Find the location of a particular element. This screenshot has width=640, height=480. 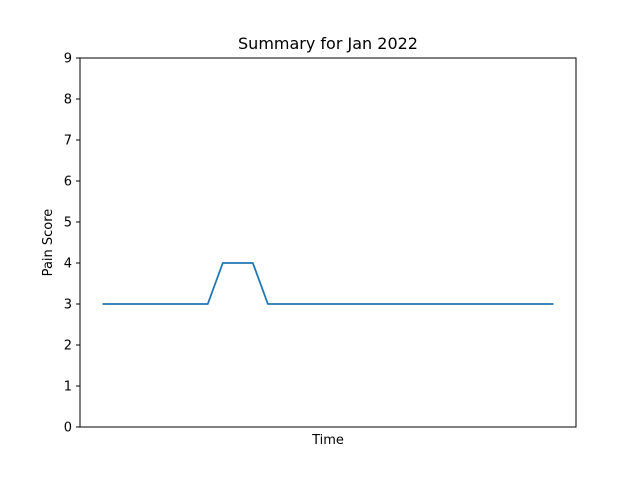

y-tick-label: 7 is located at coordinates (68, 141).